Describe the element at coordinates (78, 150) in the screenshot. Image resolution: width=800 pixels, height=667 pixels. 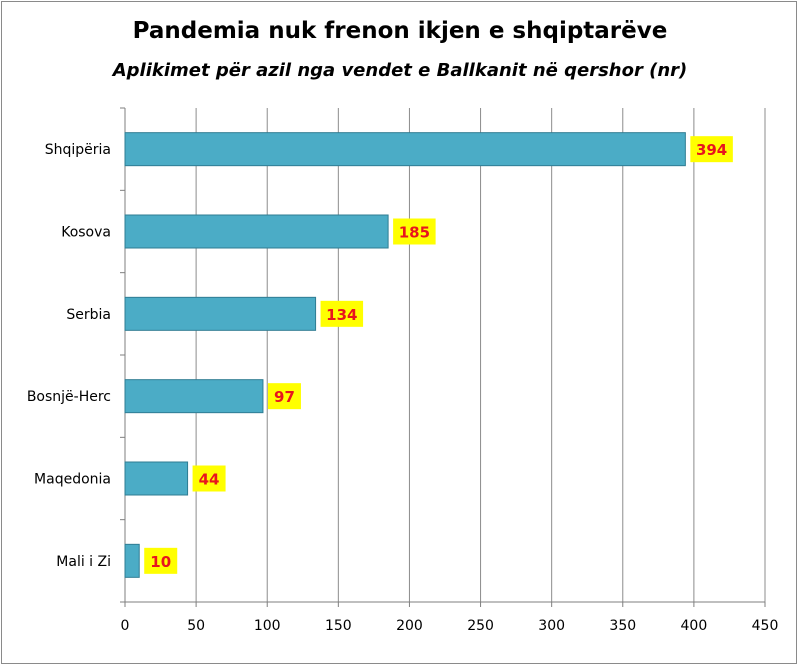
I see `category-label: Shqipëria` at that location.